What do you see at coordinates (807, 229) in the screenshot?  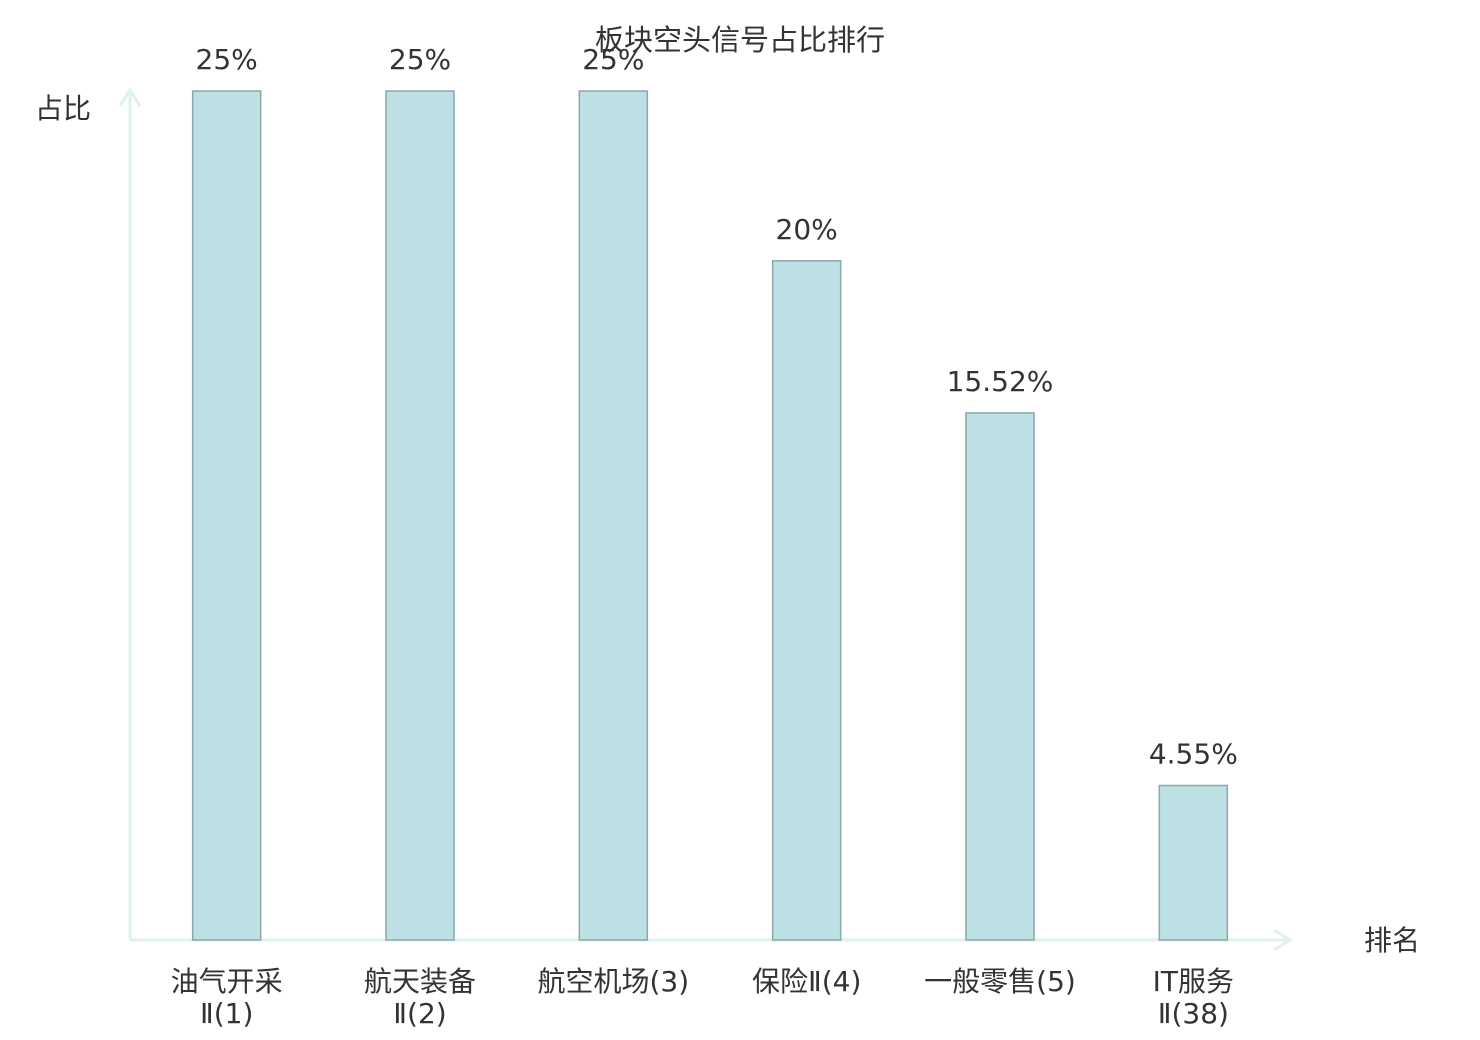 I see `value-label: 20%` at bounding box center [807, 229].